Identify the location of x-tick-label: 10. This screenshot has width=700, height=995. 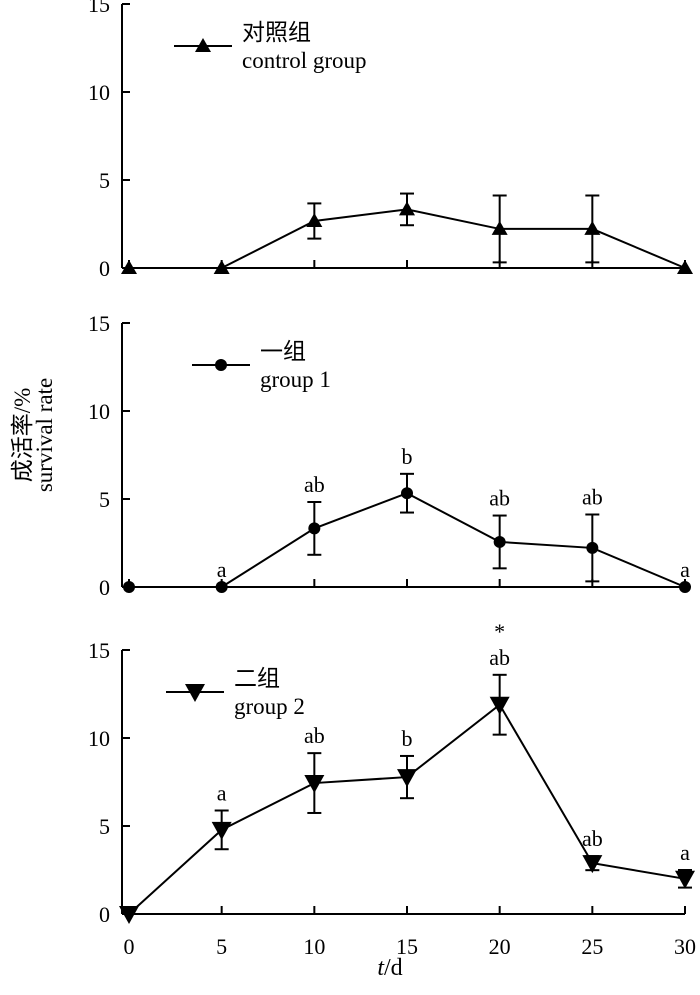
(314, 946).